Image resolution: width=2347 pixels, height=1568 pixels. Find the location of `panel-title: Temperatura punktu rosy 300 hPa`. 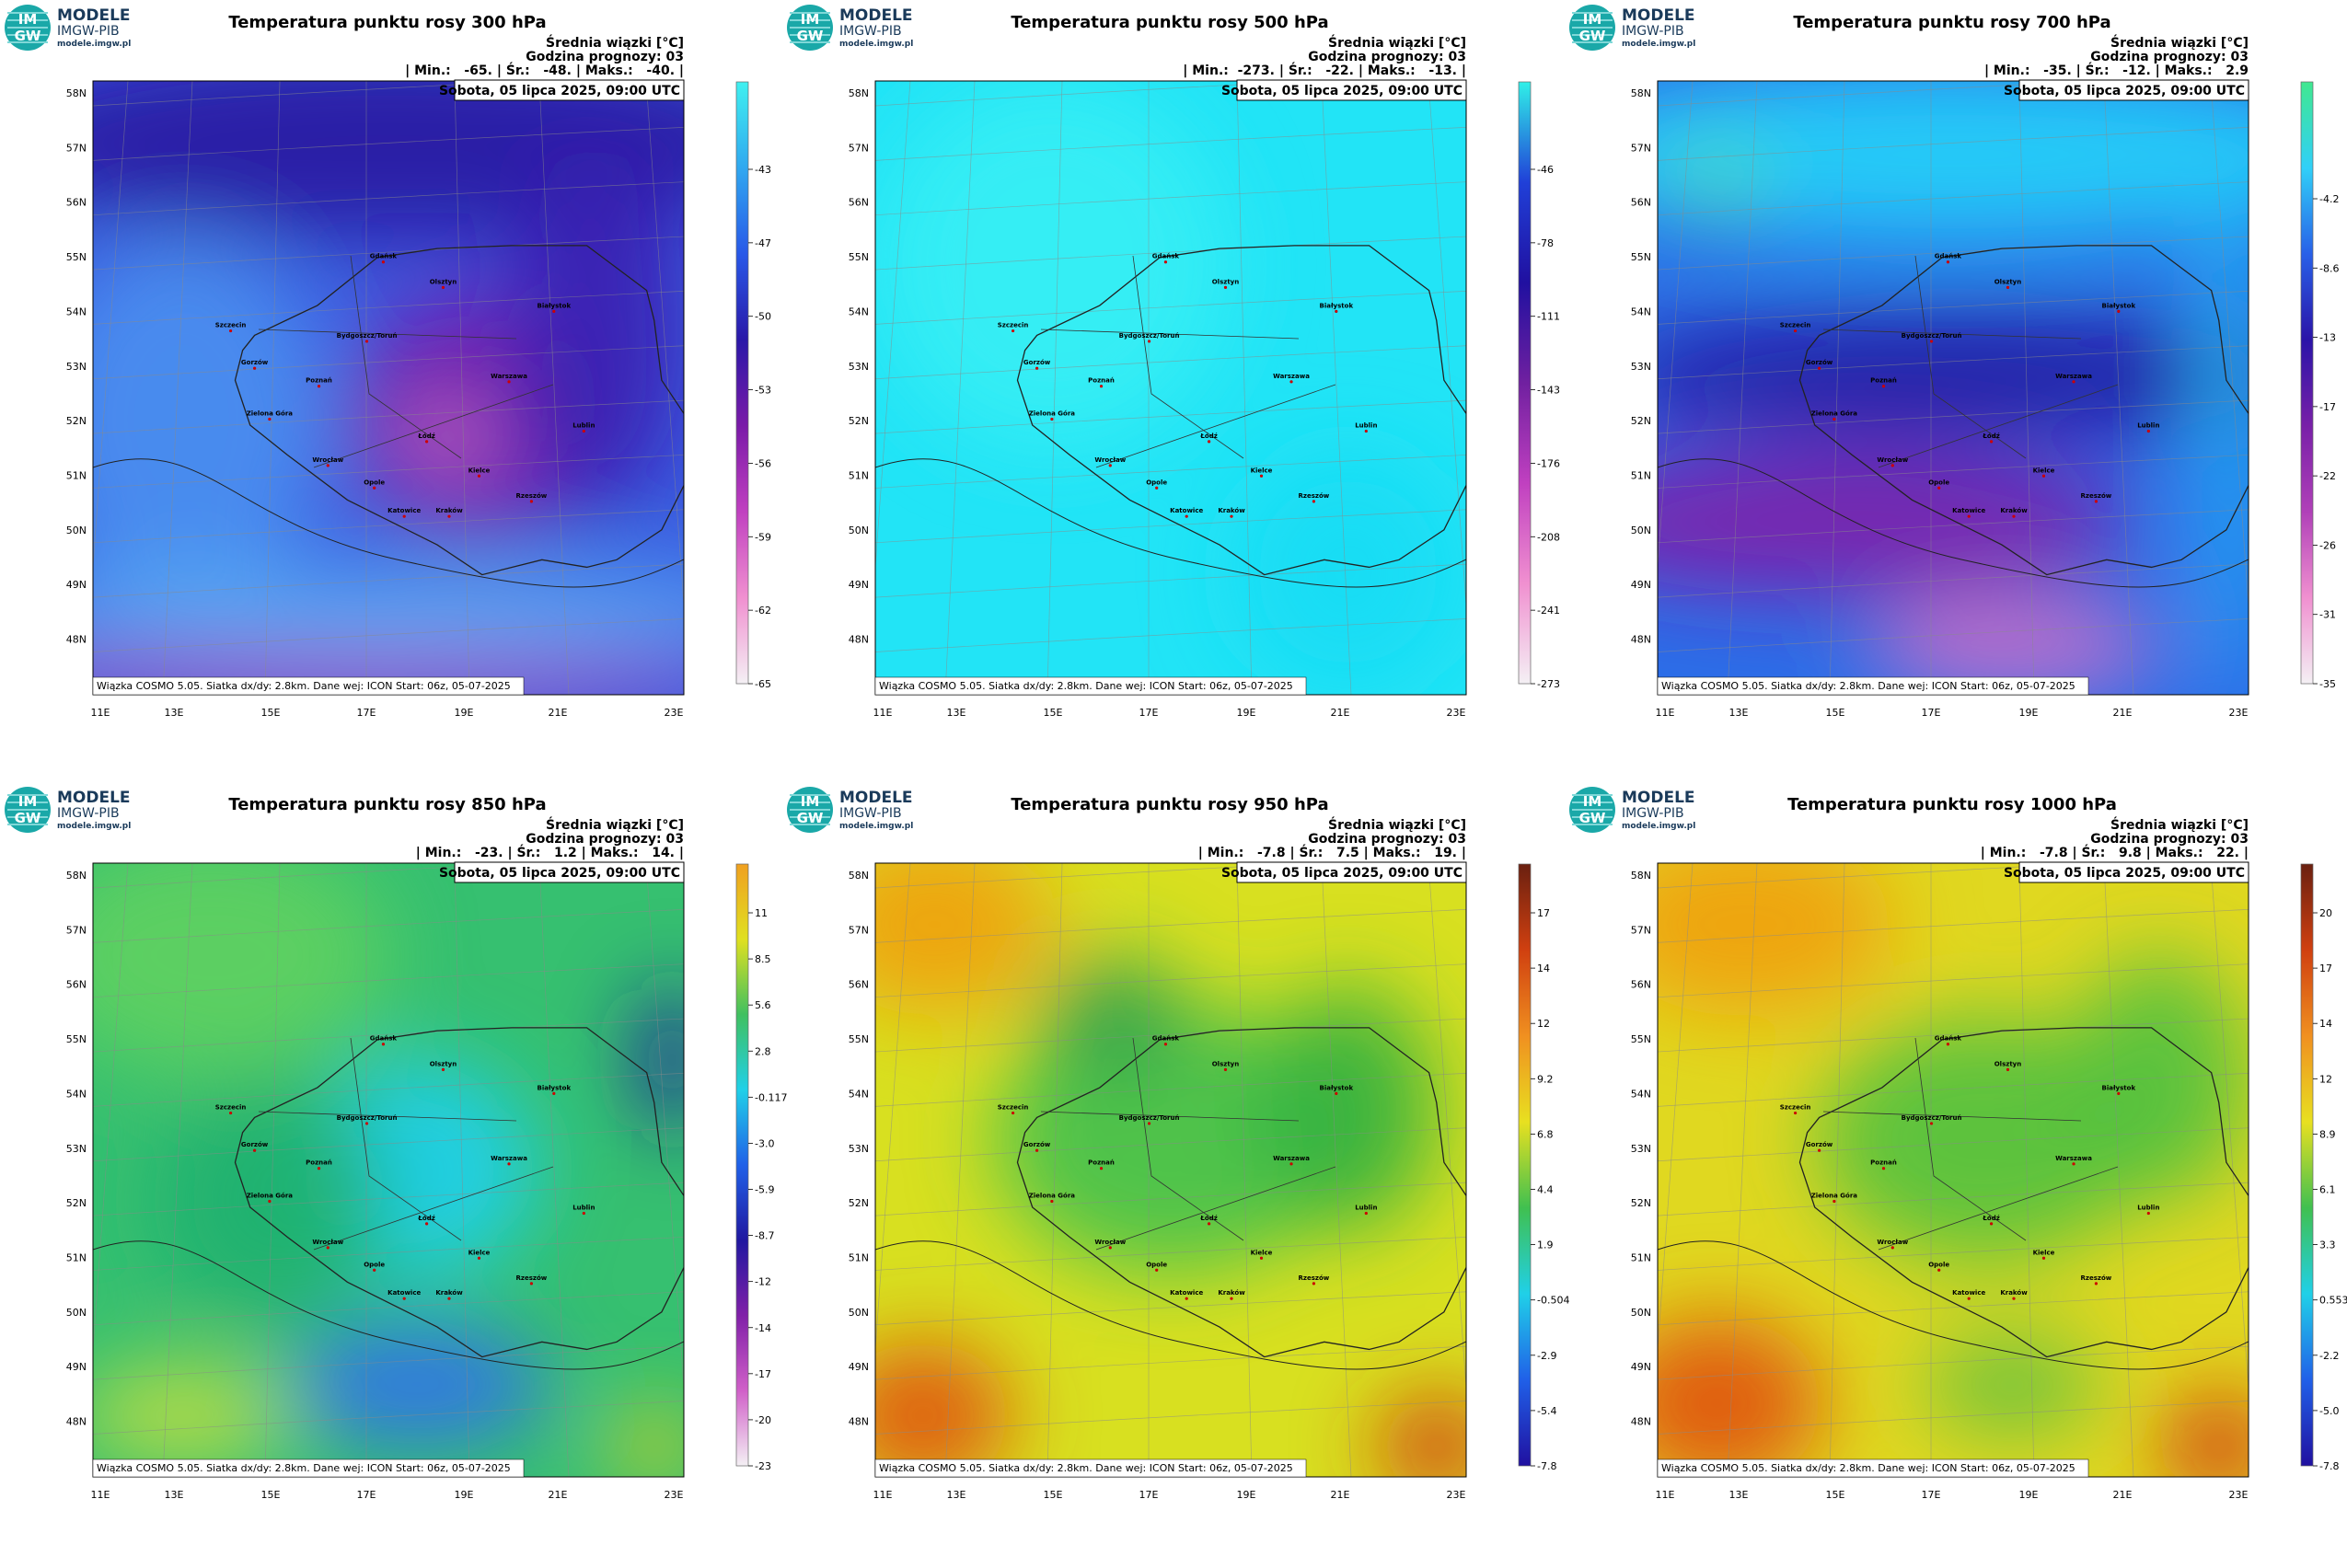

panel-title: Temperatura punktu rosy 300 hPa is located at coordinates (387, 22).